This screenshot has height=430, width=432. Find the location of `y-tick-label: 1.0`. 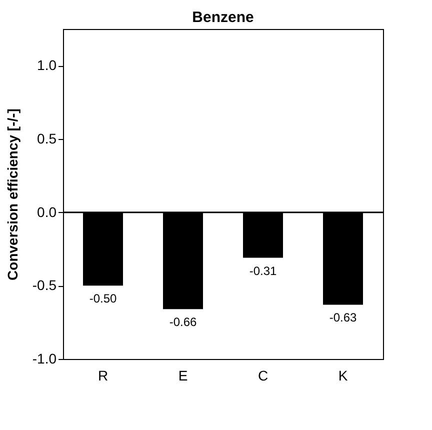

y-tick-label: 1.0 is located at coordinates (47, 65).